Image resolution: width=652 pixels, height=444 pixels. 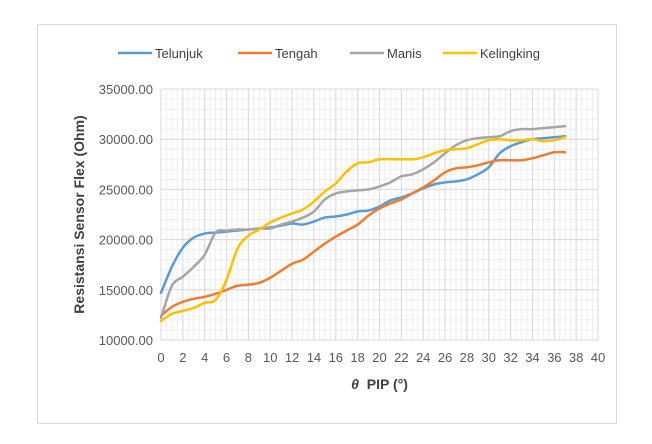 What do you see at coordinates (126, 189) in the screenshot?
I see `y-tick-label: 25000.00` at bounding box center [126, 189].